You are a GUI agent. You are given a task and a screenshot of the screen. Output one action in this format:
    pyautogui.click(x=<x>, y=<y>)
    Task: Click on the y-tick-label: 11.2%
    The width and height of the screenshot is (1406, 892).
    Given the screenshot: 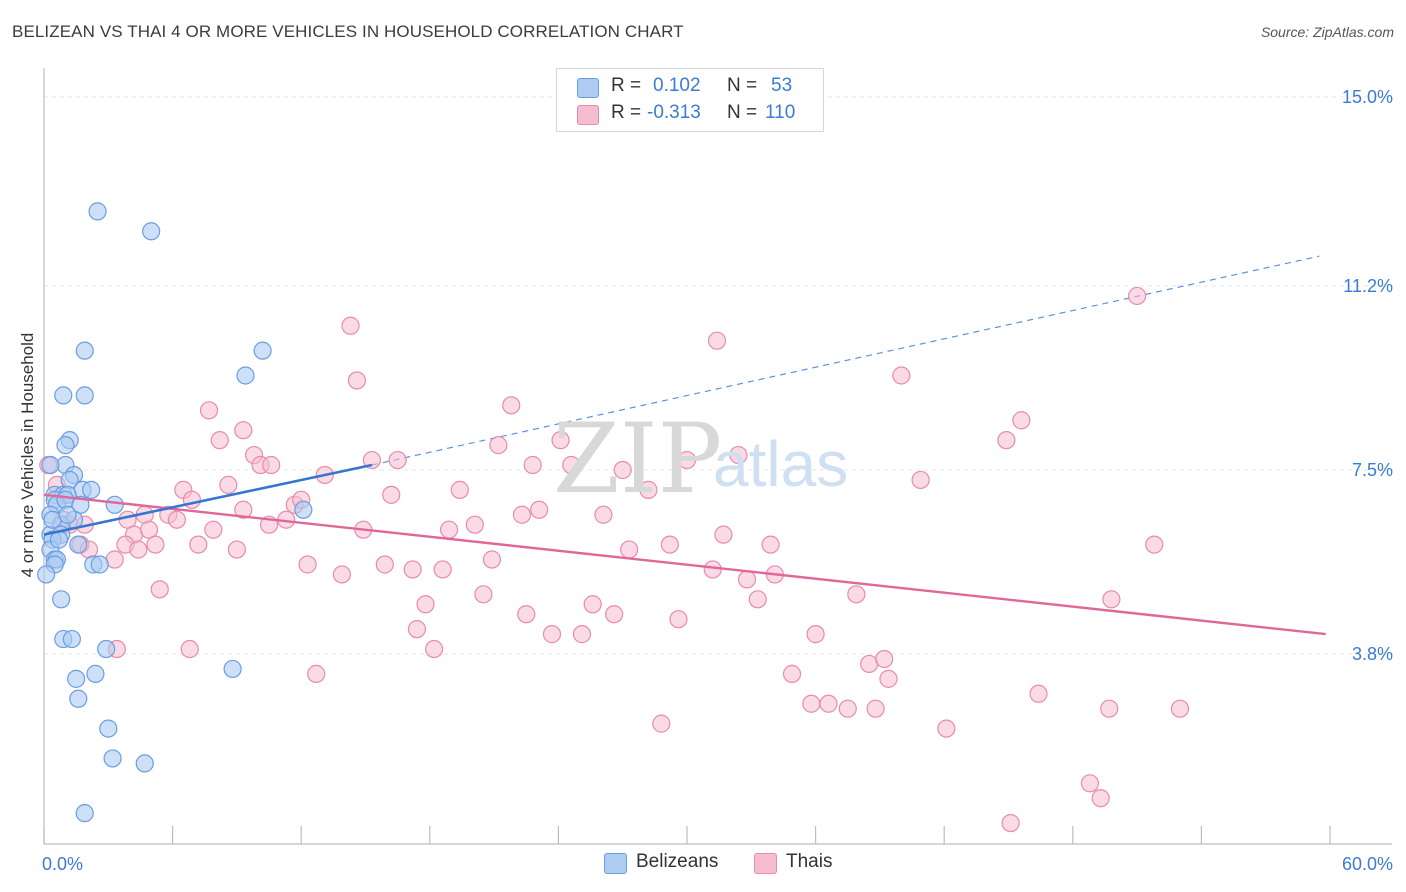 What is the action you would take?
    pyautogui.click(x=1368, y=286)
    